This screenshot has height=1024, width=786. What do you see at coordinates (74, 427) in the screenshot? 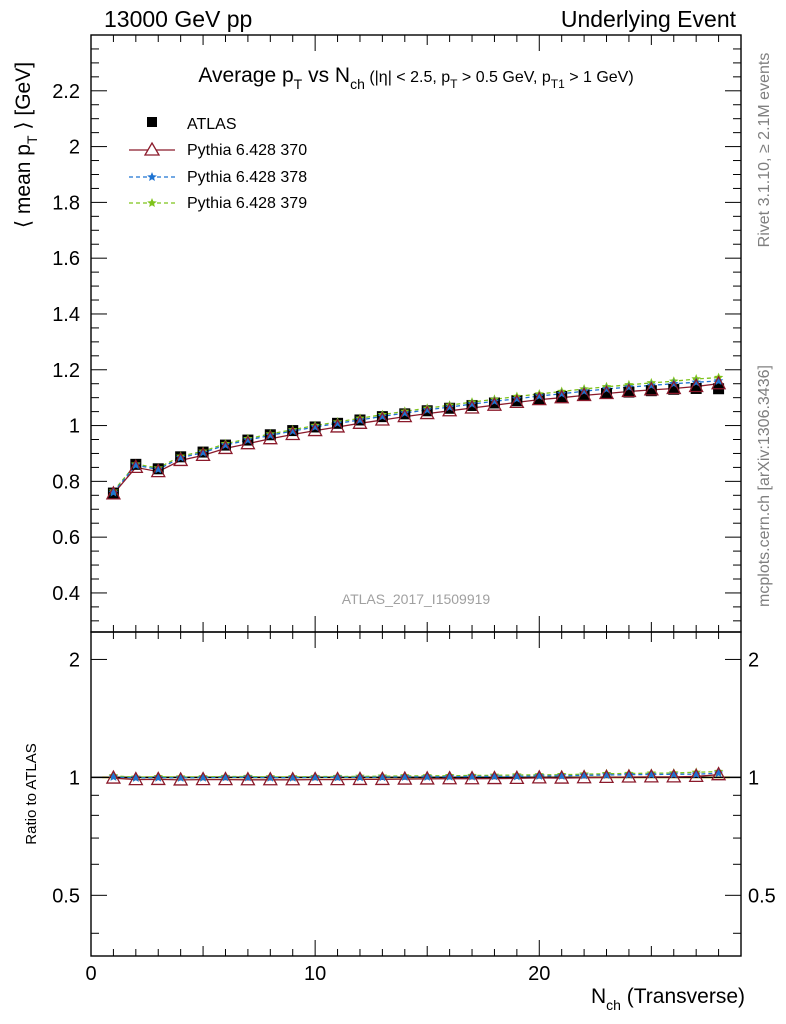
I see `y-tick-label: 1` at bounding box center [74, 427].